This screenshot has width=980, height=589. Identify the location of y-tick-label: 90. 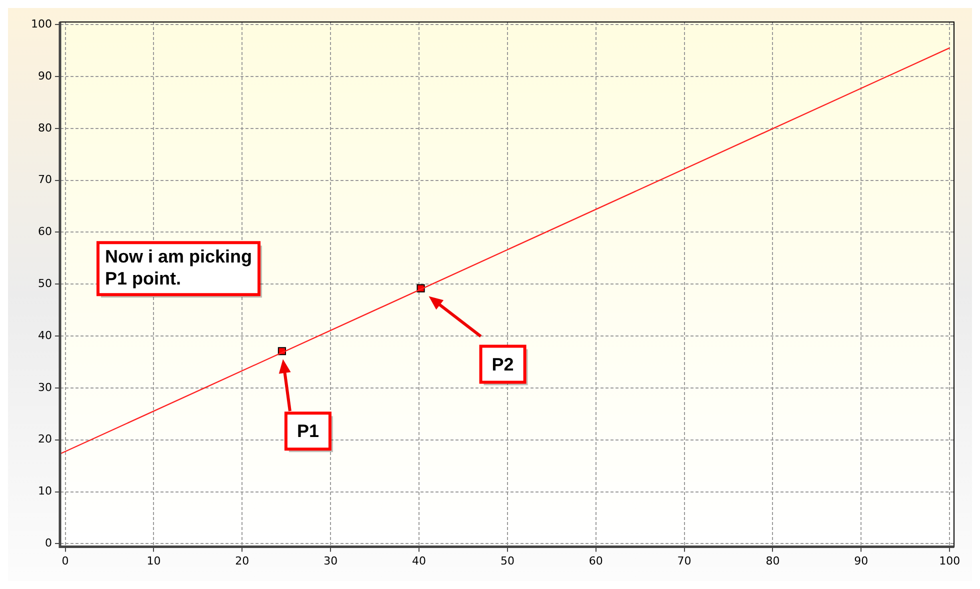
(45, 75).